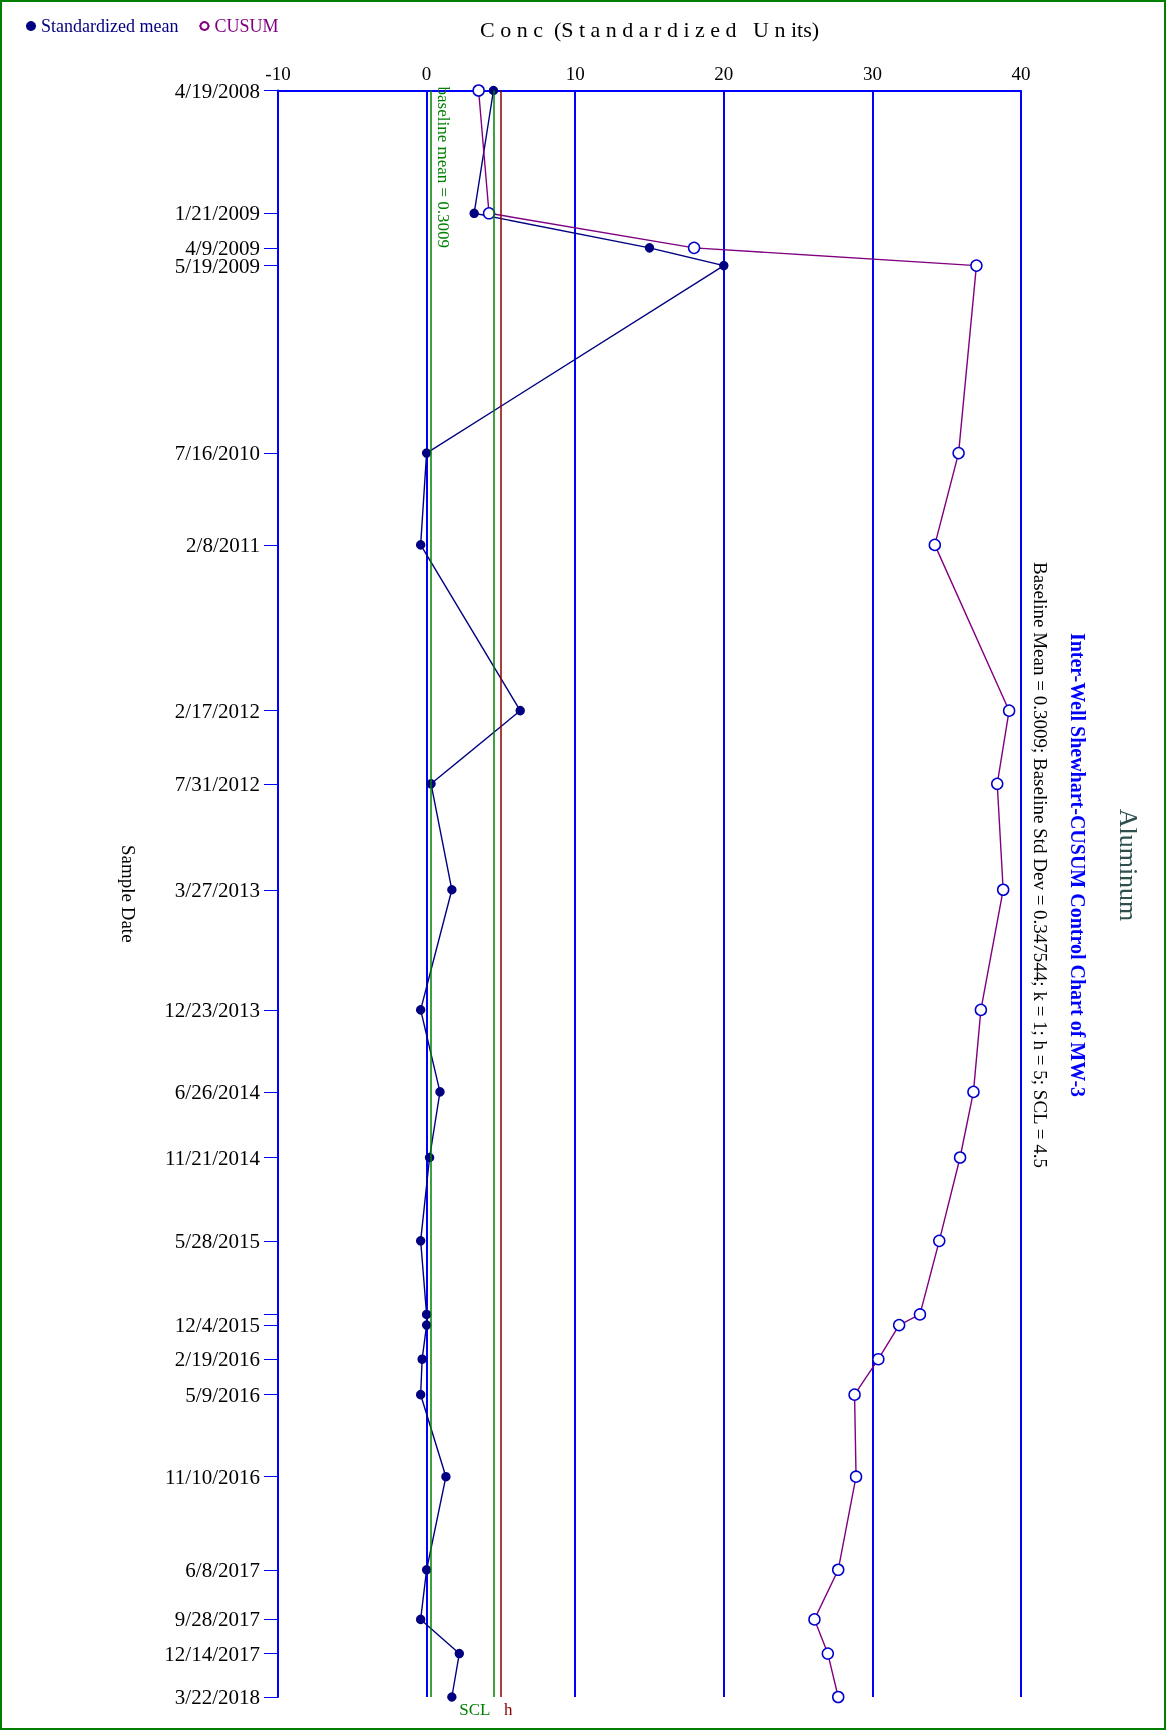  What do you see at coordinates (444, 167) in the screenshot?
I see `ref-line-label: baseline mean = 0.3009` at bounding box center [444, 167].